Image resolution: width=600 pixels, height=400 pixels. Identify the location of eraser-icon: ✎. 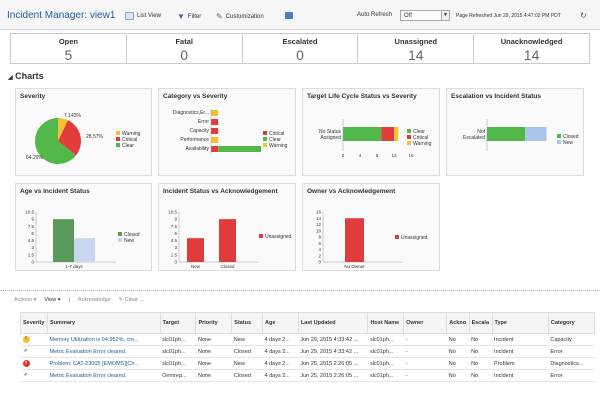
(121, 300).